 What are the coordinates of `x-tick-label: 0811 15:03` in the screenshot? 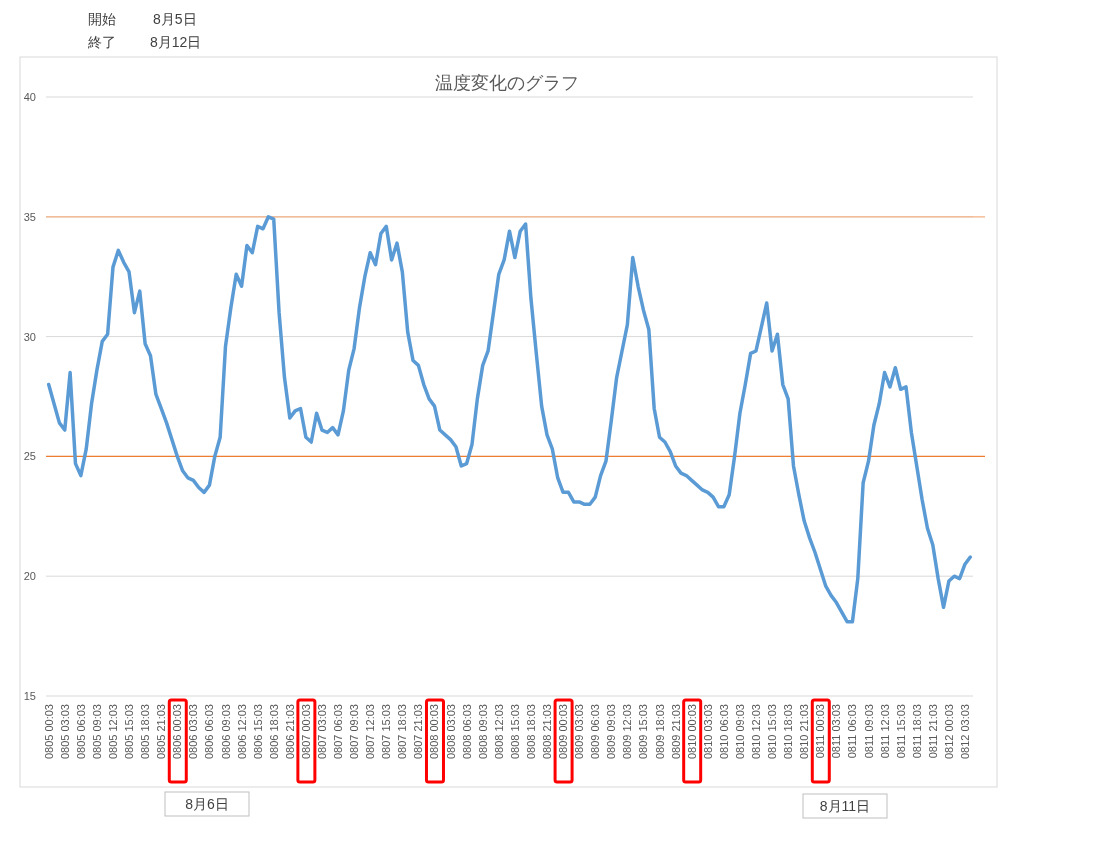 It's located at (900, 731).